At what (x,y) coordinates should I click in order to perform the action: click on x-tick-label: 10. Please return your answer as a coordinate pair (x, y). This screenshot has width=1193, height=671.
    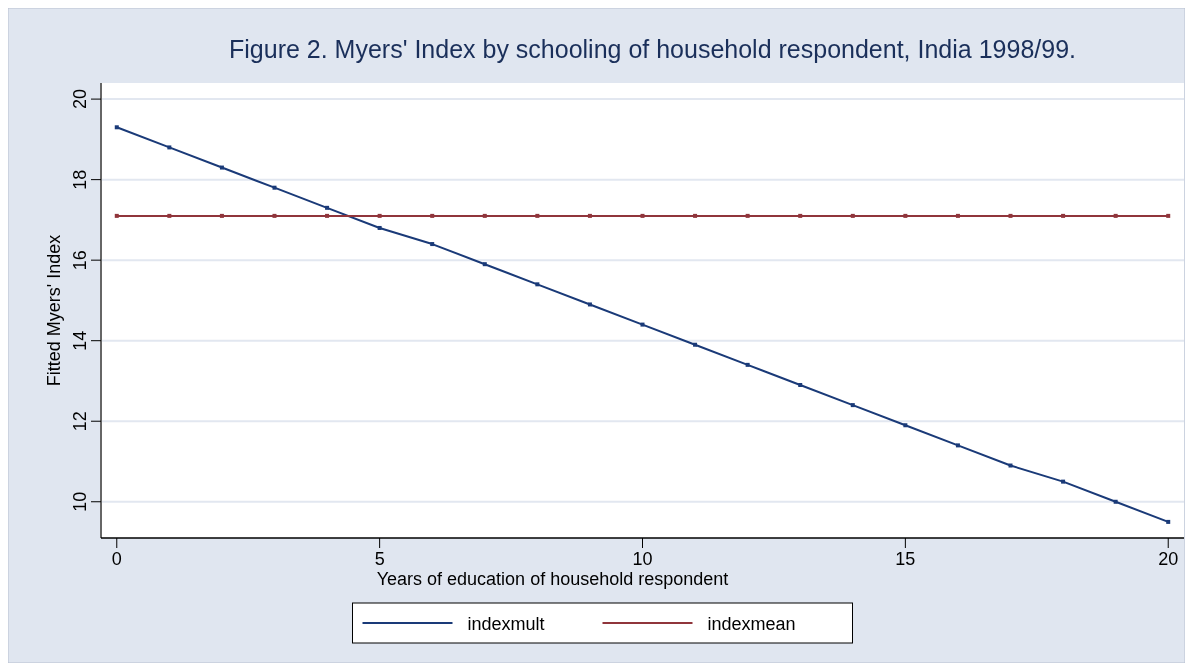
    Looking at the image, I should click on (642, 559).